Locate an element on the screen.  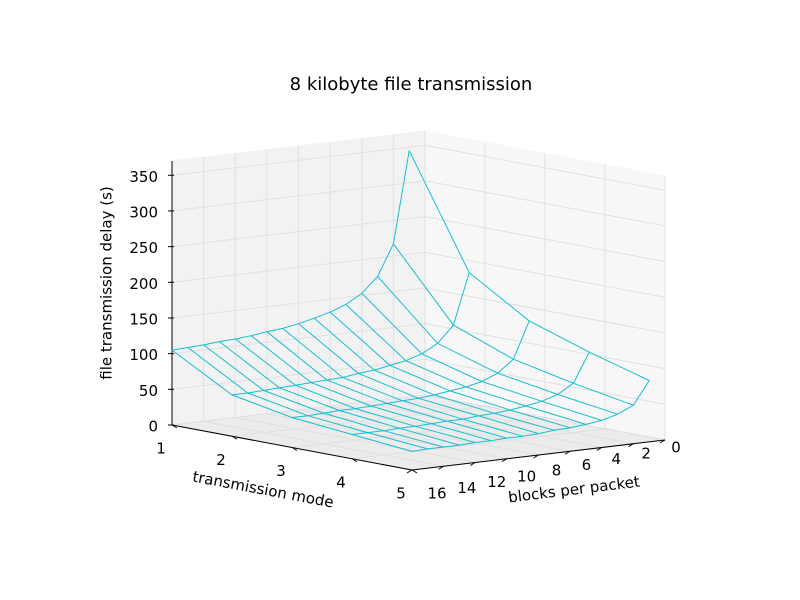
y-tick-label: 16 is located at coordinates (436, 494).